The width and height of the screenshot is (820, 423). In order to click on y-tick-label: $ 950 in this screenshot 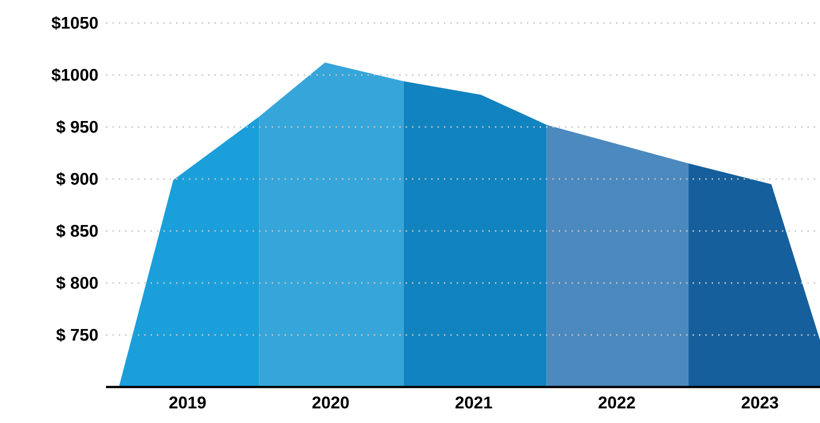, I will do `click(77, 127)`.